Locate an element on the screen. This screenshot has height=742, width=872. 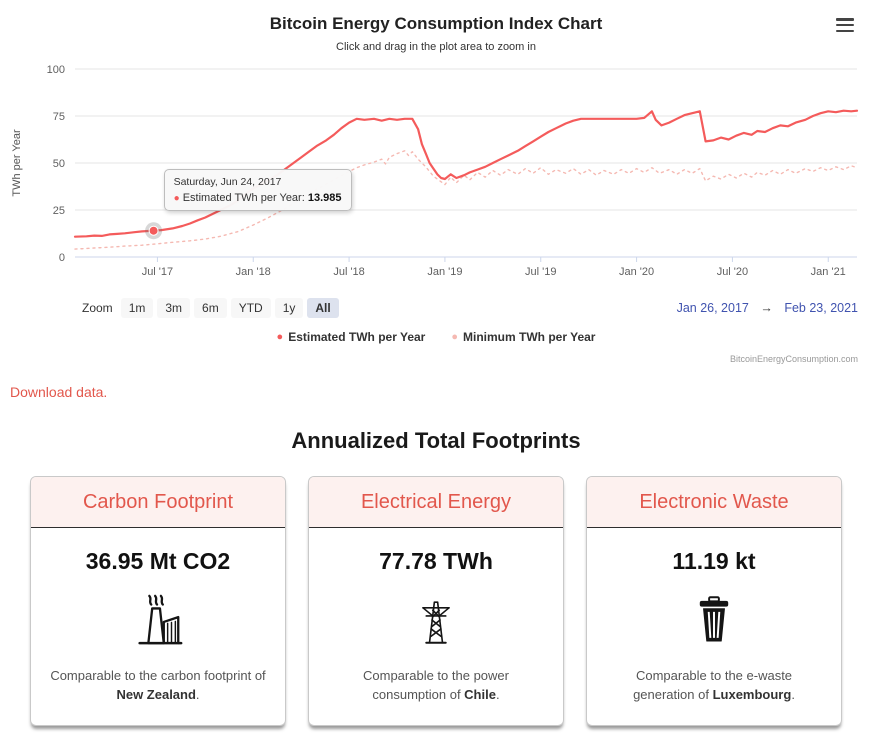
svg-text: TWh per Year is located at coordinates (17, 163).